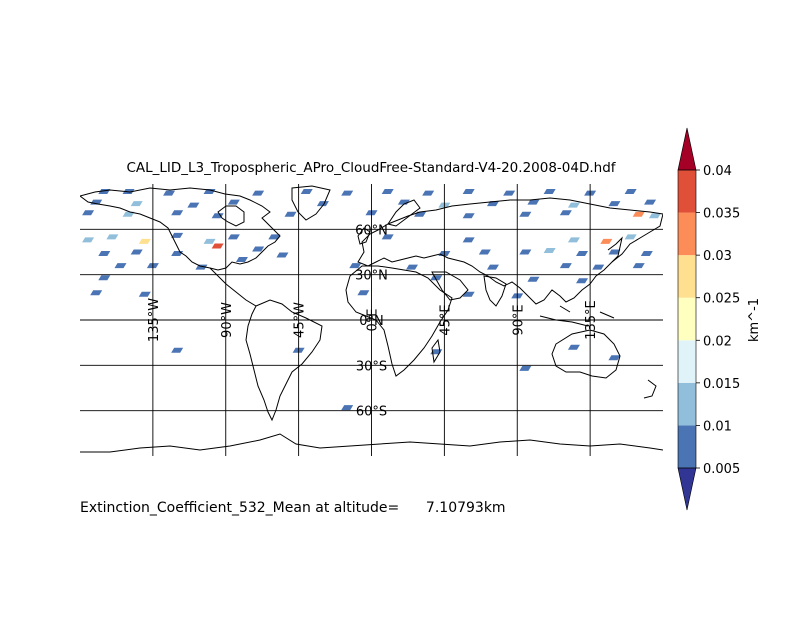  What do you see at coordinates (717, 171) in the screenshot?
I see `colorbar-tick-label: 0.04` at bounding box center [717, 171].